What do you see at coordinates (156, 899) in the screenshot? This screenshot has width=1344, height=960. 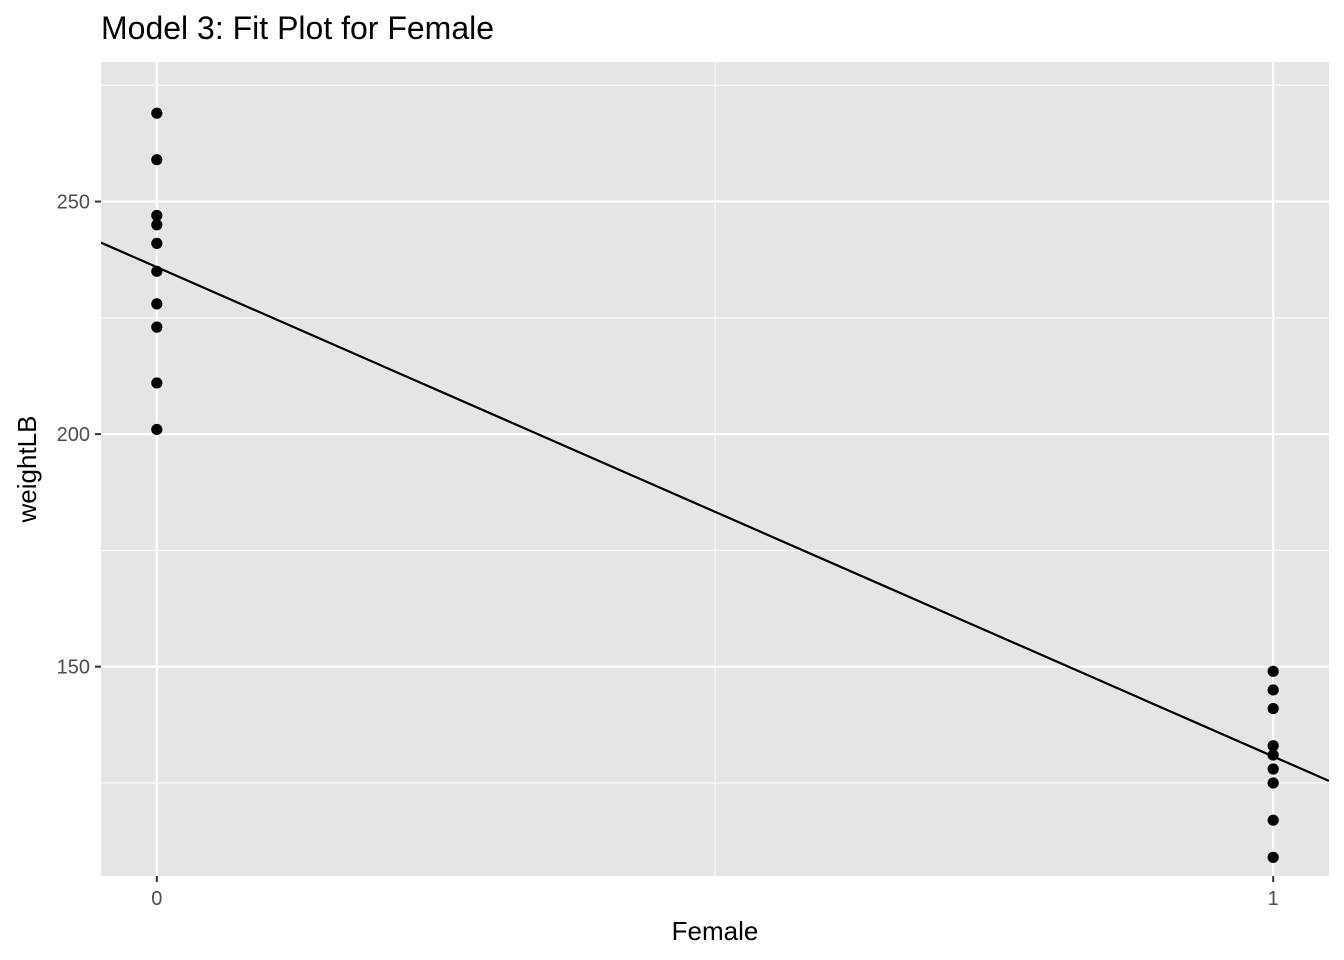 I see `x-tick-label: 0` at bounding box center [156, 899].